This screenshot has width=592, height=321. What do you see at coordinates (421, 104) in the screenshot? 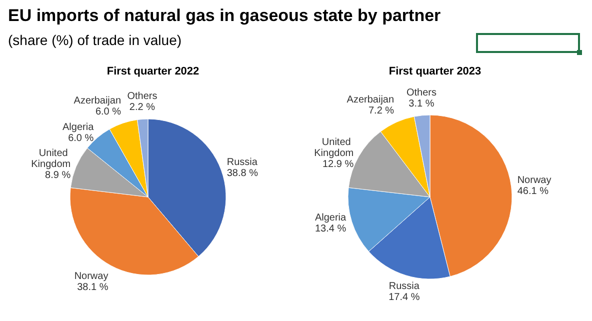
I see `data-label: 3.1 %` at bounding box center [421, 104].